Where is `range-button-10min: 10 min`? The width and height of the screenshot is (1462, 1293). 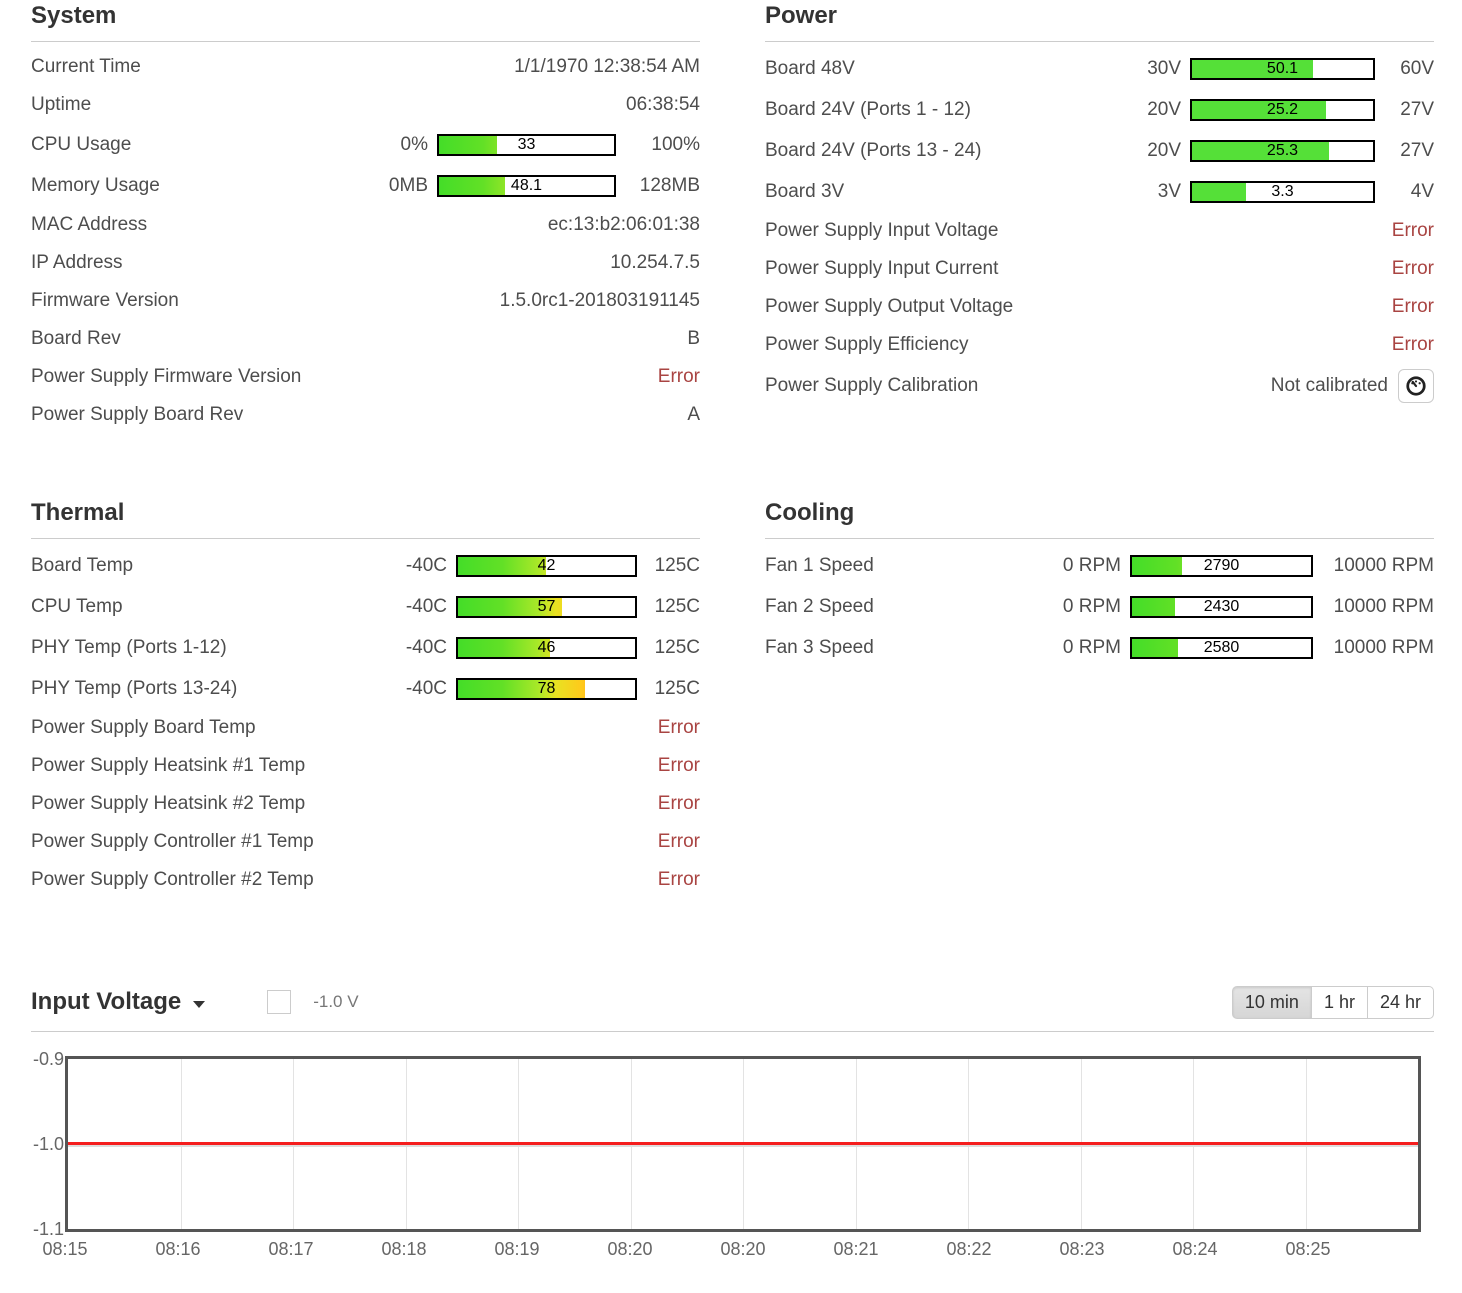 range-button-10min: 10 min is located at coordinates (1271, 1002).